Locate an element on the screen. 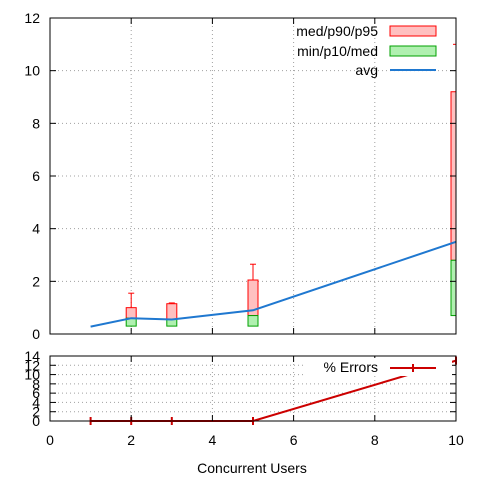 The height and width of the screenshot is (480, 480). legend-swatch-min-p10-med is located at coordinates (413, 51).